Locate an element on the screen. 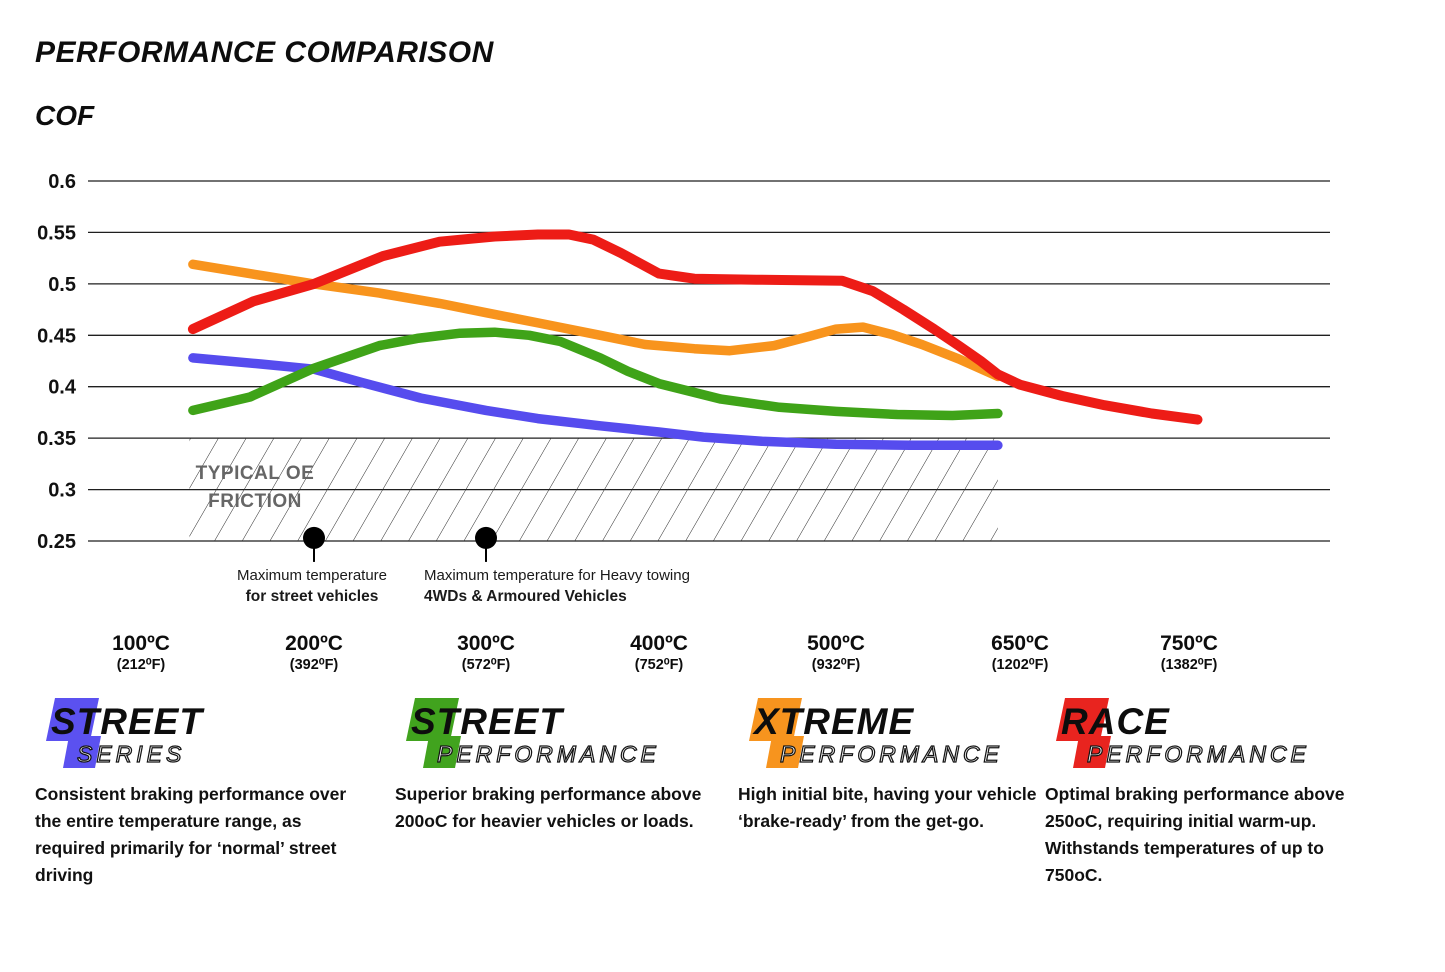 This screenshot has width=1445, height=972. page-title: PERFORMANCE COMPARISON is located at coordinates (264, 52).